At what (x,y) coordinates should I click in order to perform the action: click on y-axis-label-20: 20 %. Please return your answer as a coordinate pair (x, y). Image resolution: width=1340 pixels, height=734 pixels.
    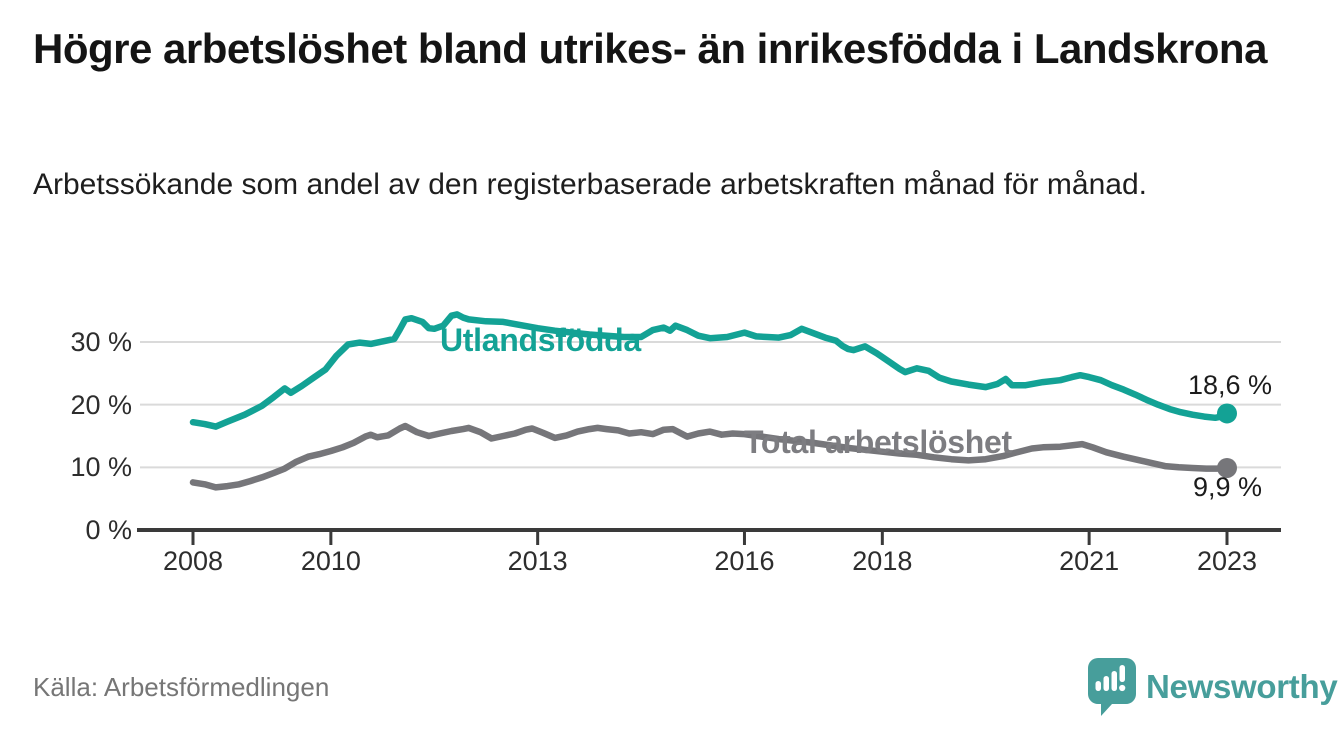
    Looking at the image, I should click on (101, 404).